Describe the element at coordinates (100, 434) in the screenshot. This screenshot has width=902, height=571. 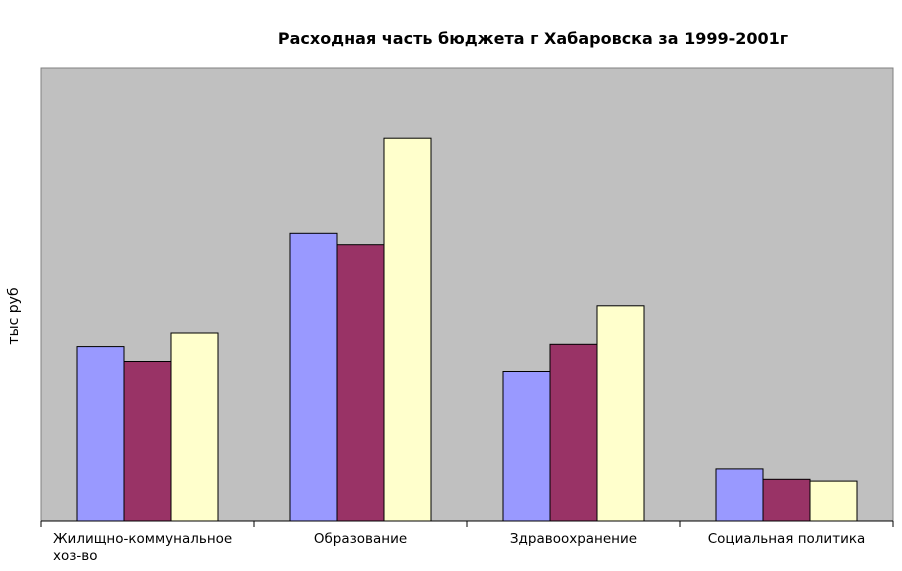
I see `bar-cat1-series1` at that location.